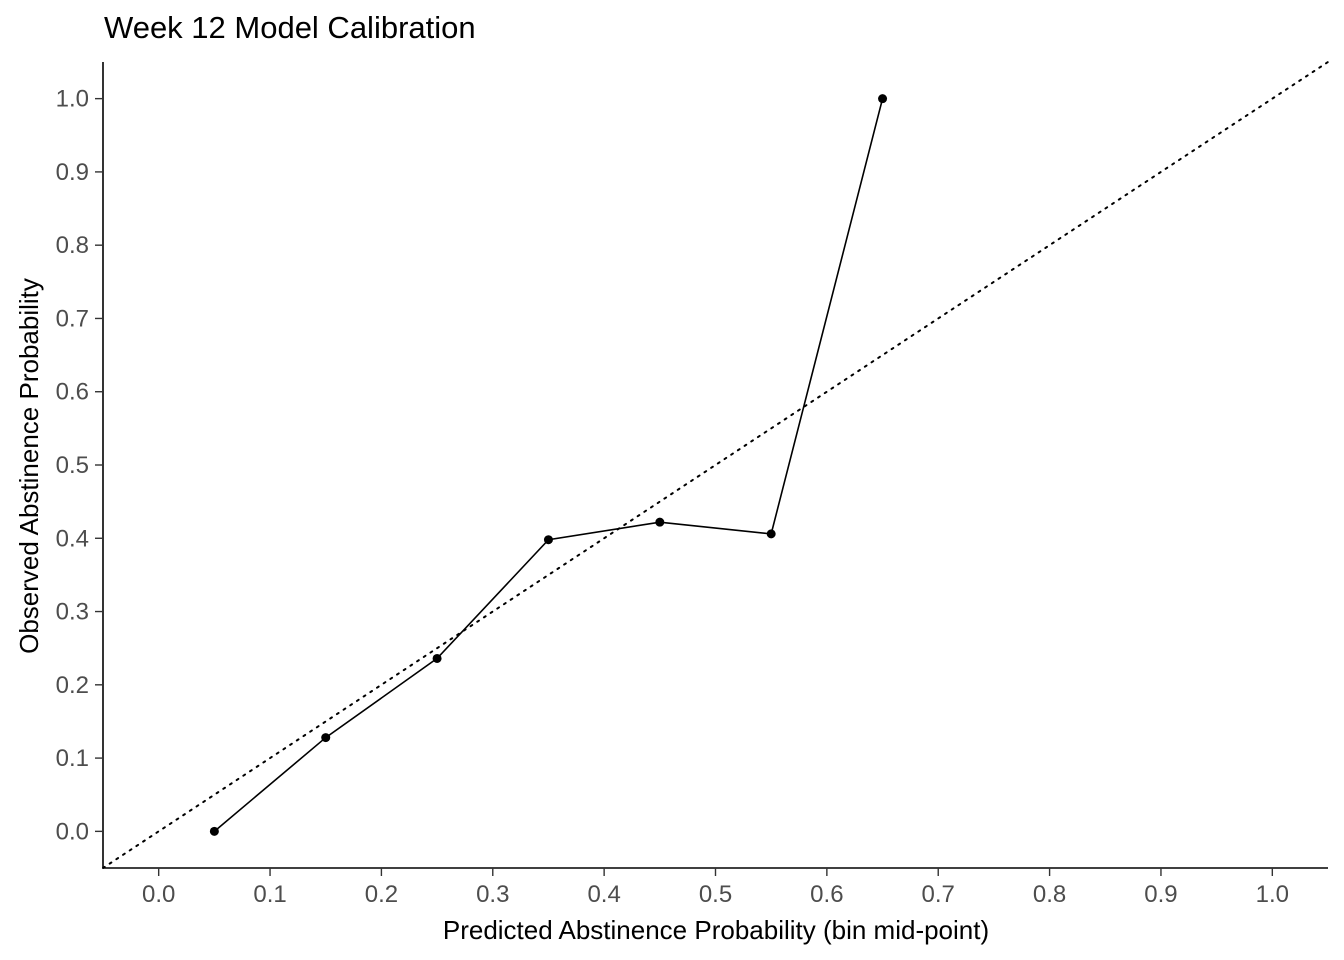 The image size is (1344, 960). Describe the element at coordinates (715, 894) in the screenshot. I see `x-tick-label: 0.5` at that location.